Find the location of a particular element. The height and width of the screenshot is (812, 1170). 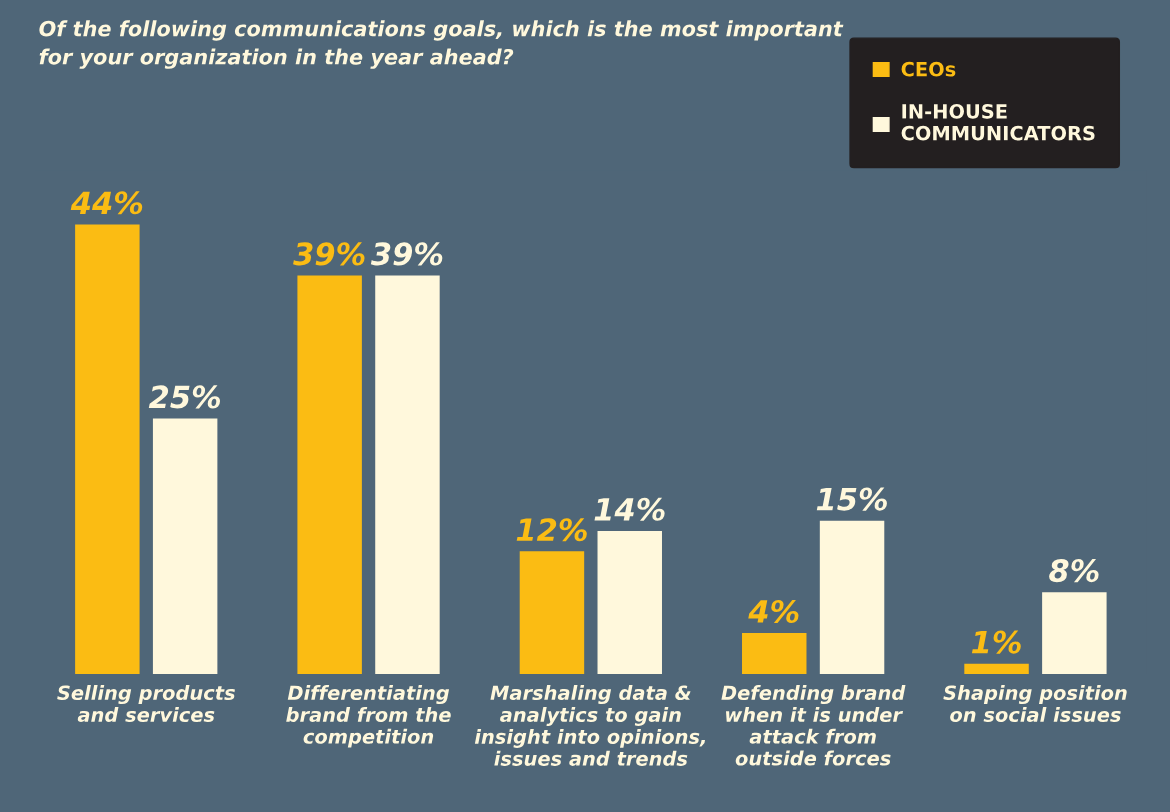

data-label: 4% is located at coordinates (773, 611).